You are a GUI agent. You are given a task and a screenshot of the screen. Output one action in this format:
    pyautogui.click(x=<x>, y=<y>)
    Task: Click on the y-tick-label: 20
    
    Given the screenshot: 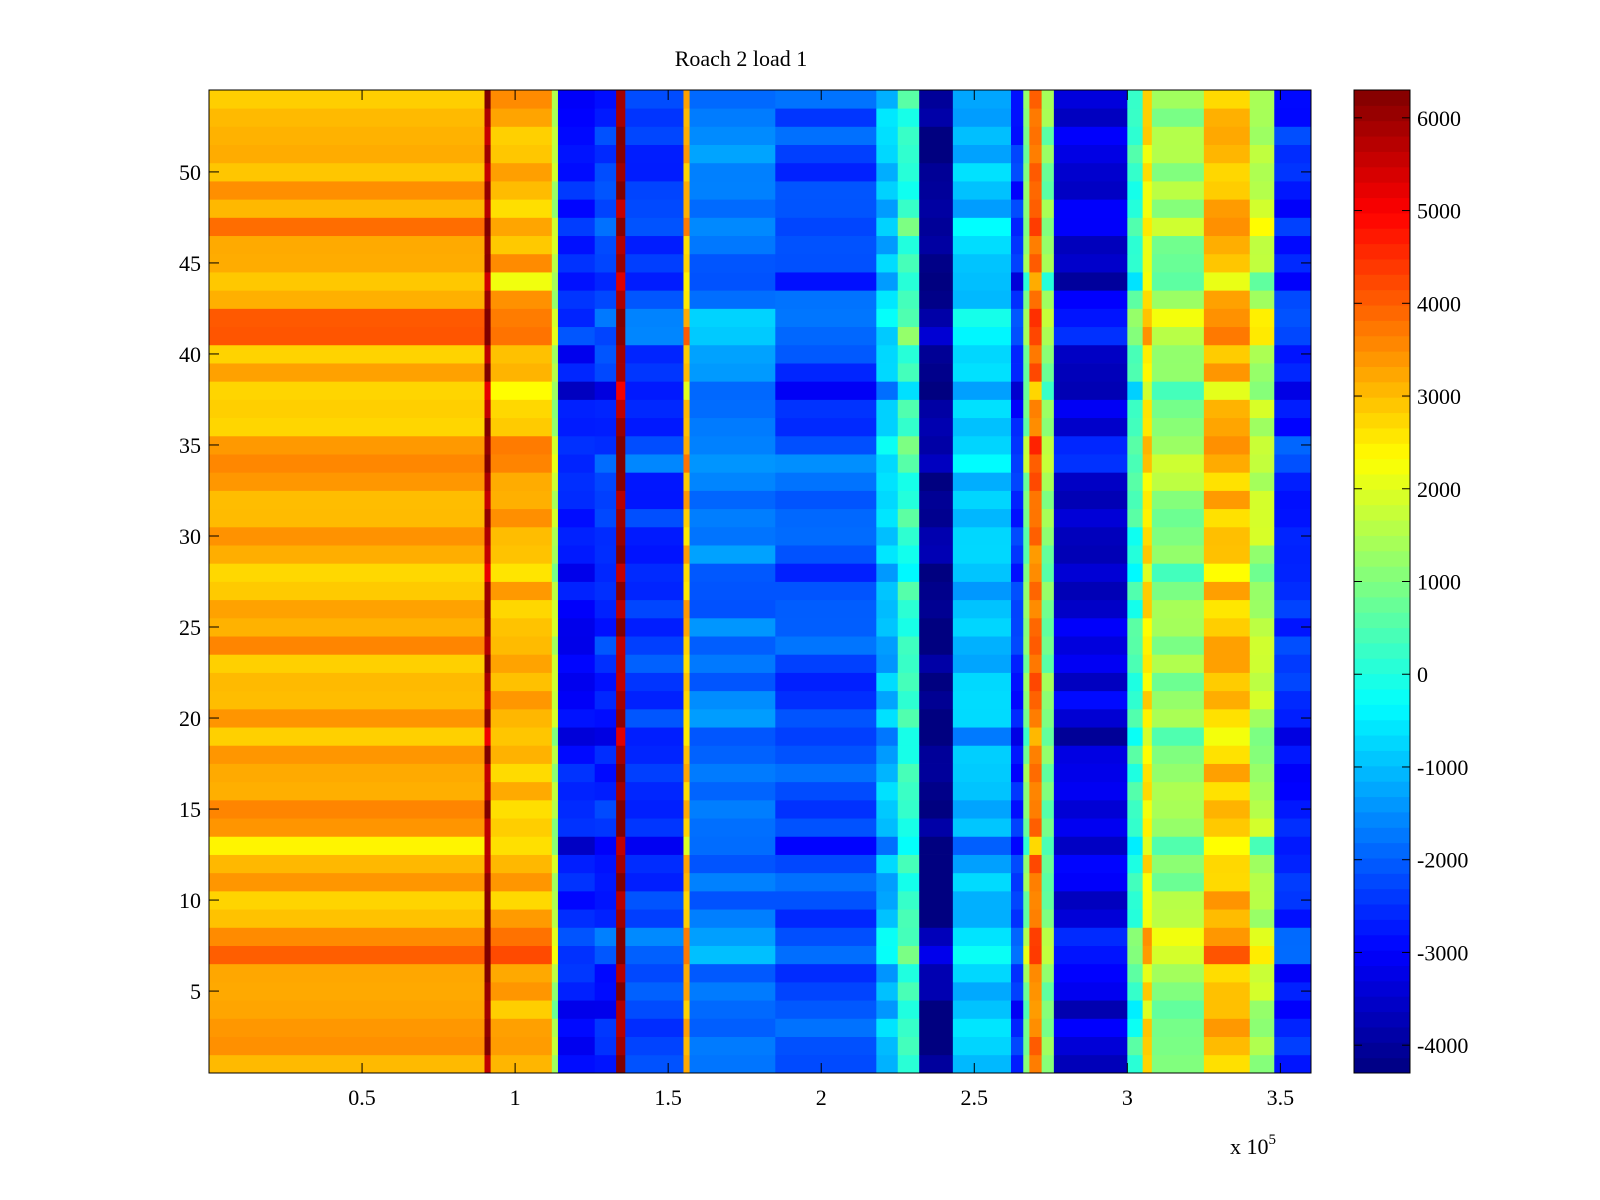 What is the action you would take?
    pyautogui.click(x=190, y=718)
    